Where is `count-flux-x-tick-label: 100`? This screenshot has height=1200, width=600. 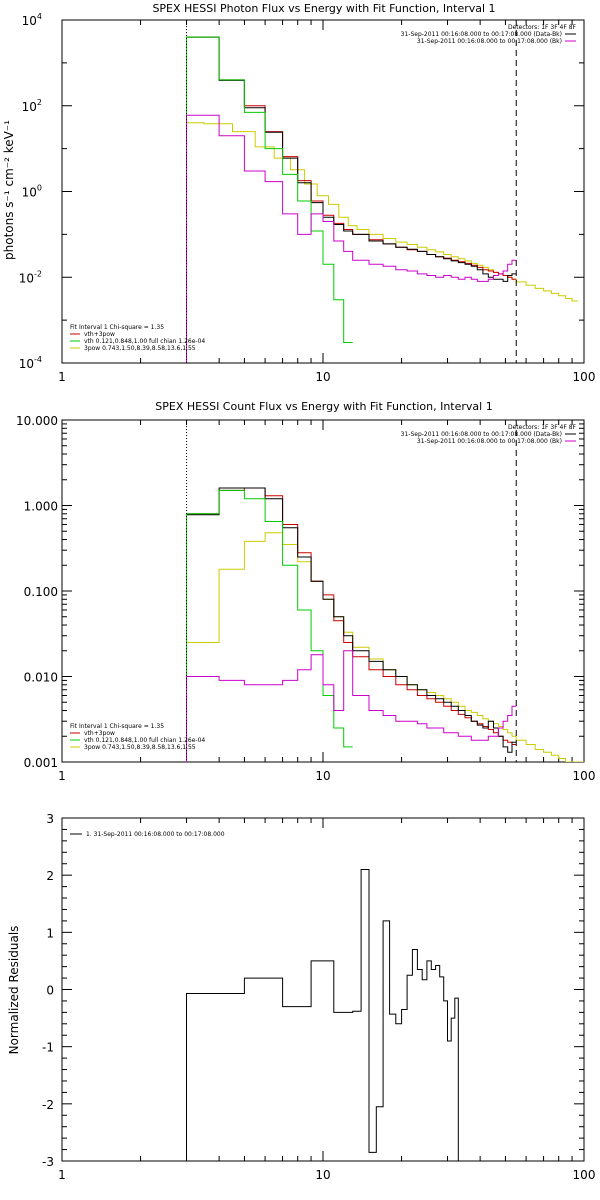 count-flux-x-tick-label: 100 is located at coordinates (584, 776).